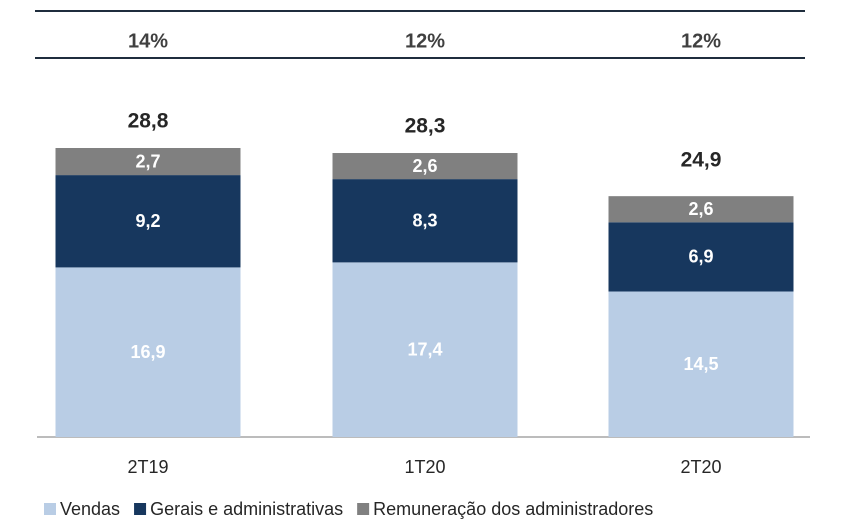 This screenshot has width=845, height=523. Describe the element at coordinates (513, 509) in the screenshot. I see `legend-label: Remuneração dos administradores` at that location.